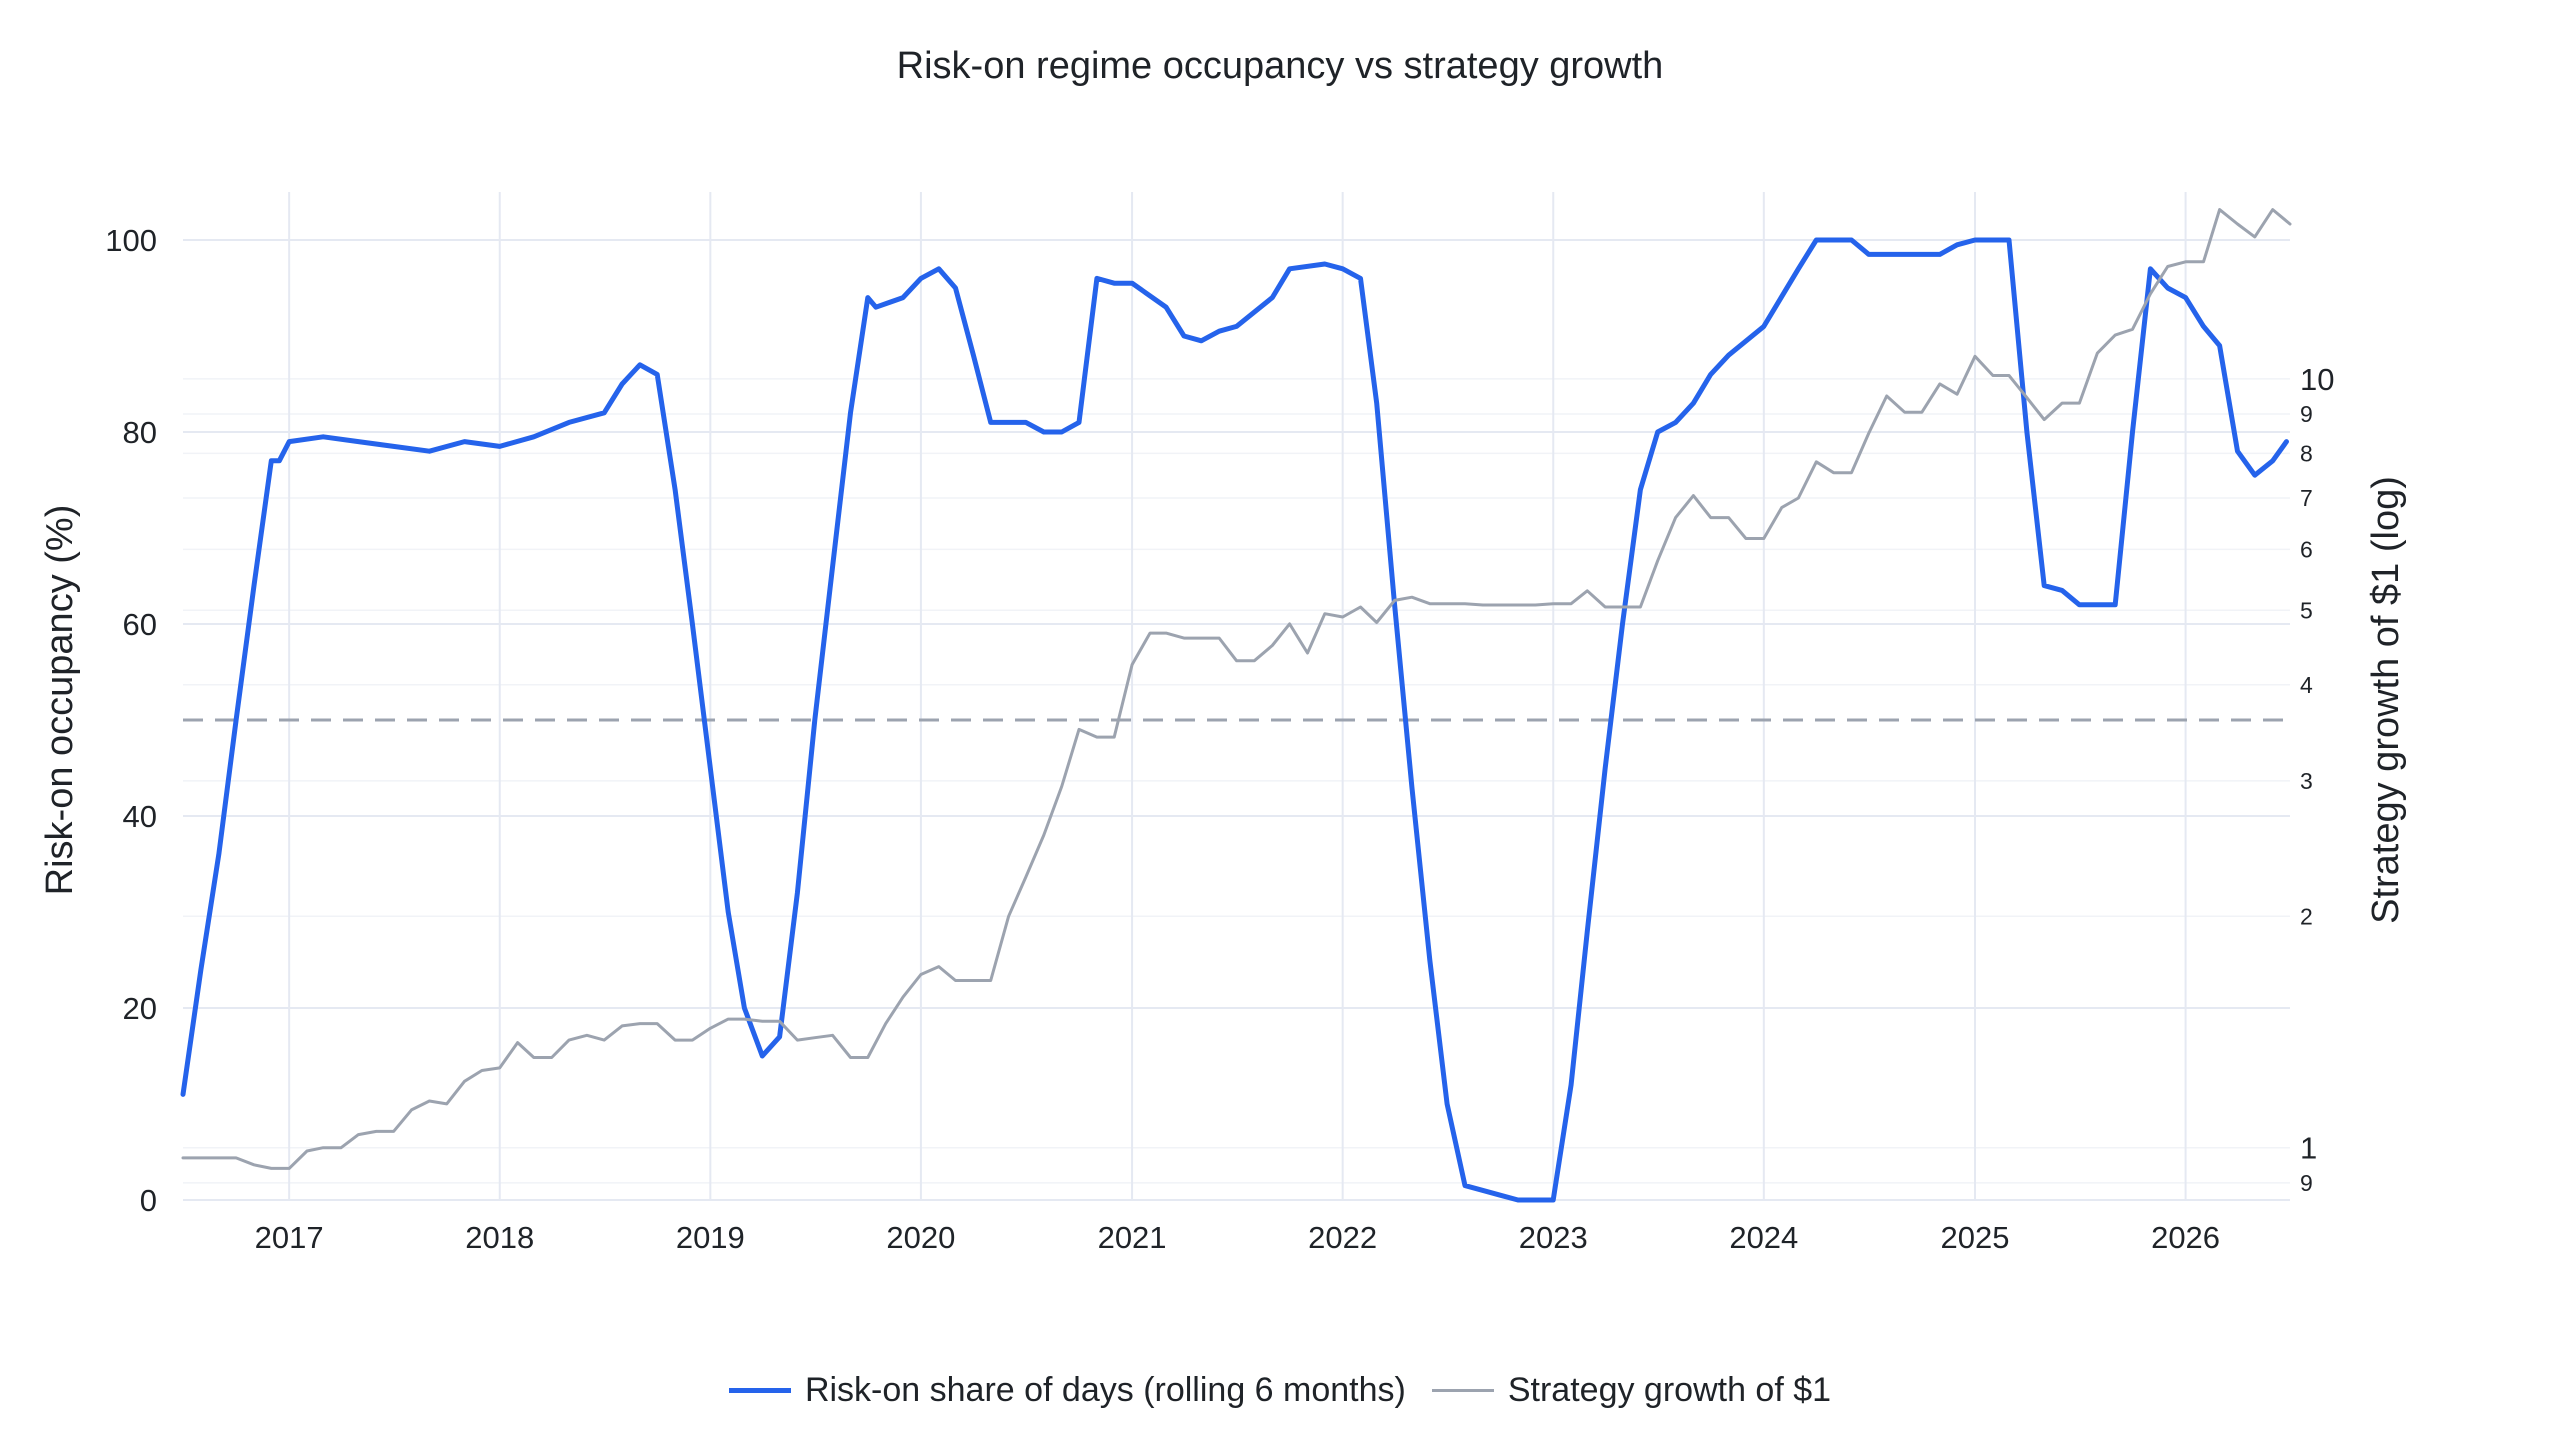  Describe the element at coordinates (140, 1008) in the screenshot. I see `y-left-tick-20: 20` at that location.